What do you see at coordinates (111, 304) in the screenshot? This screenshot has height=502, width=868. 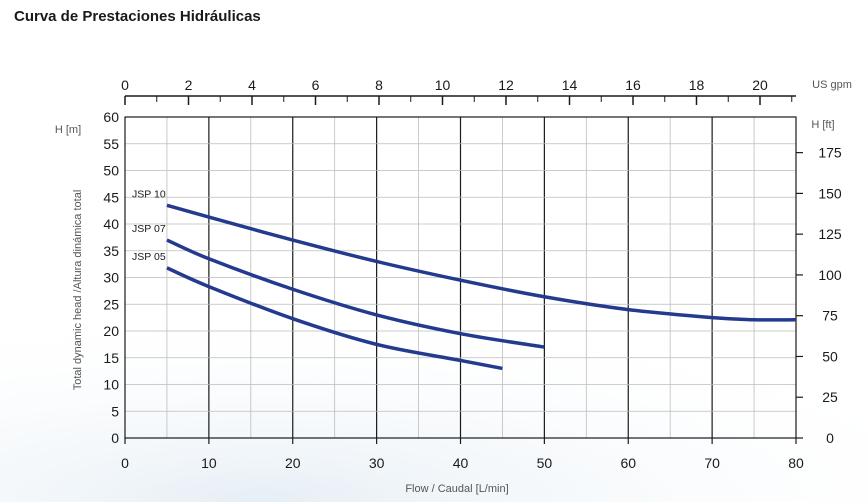 I see `y-axis-tick-label: 25` at bounding box center [111, 304].